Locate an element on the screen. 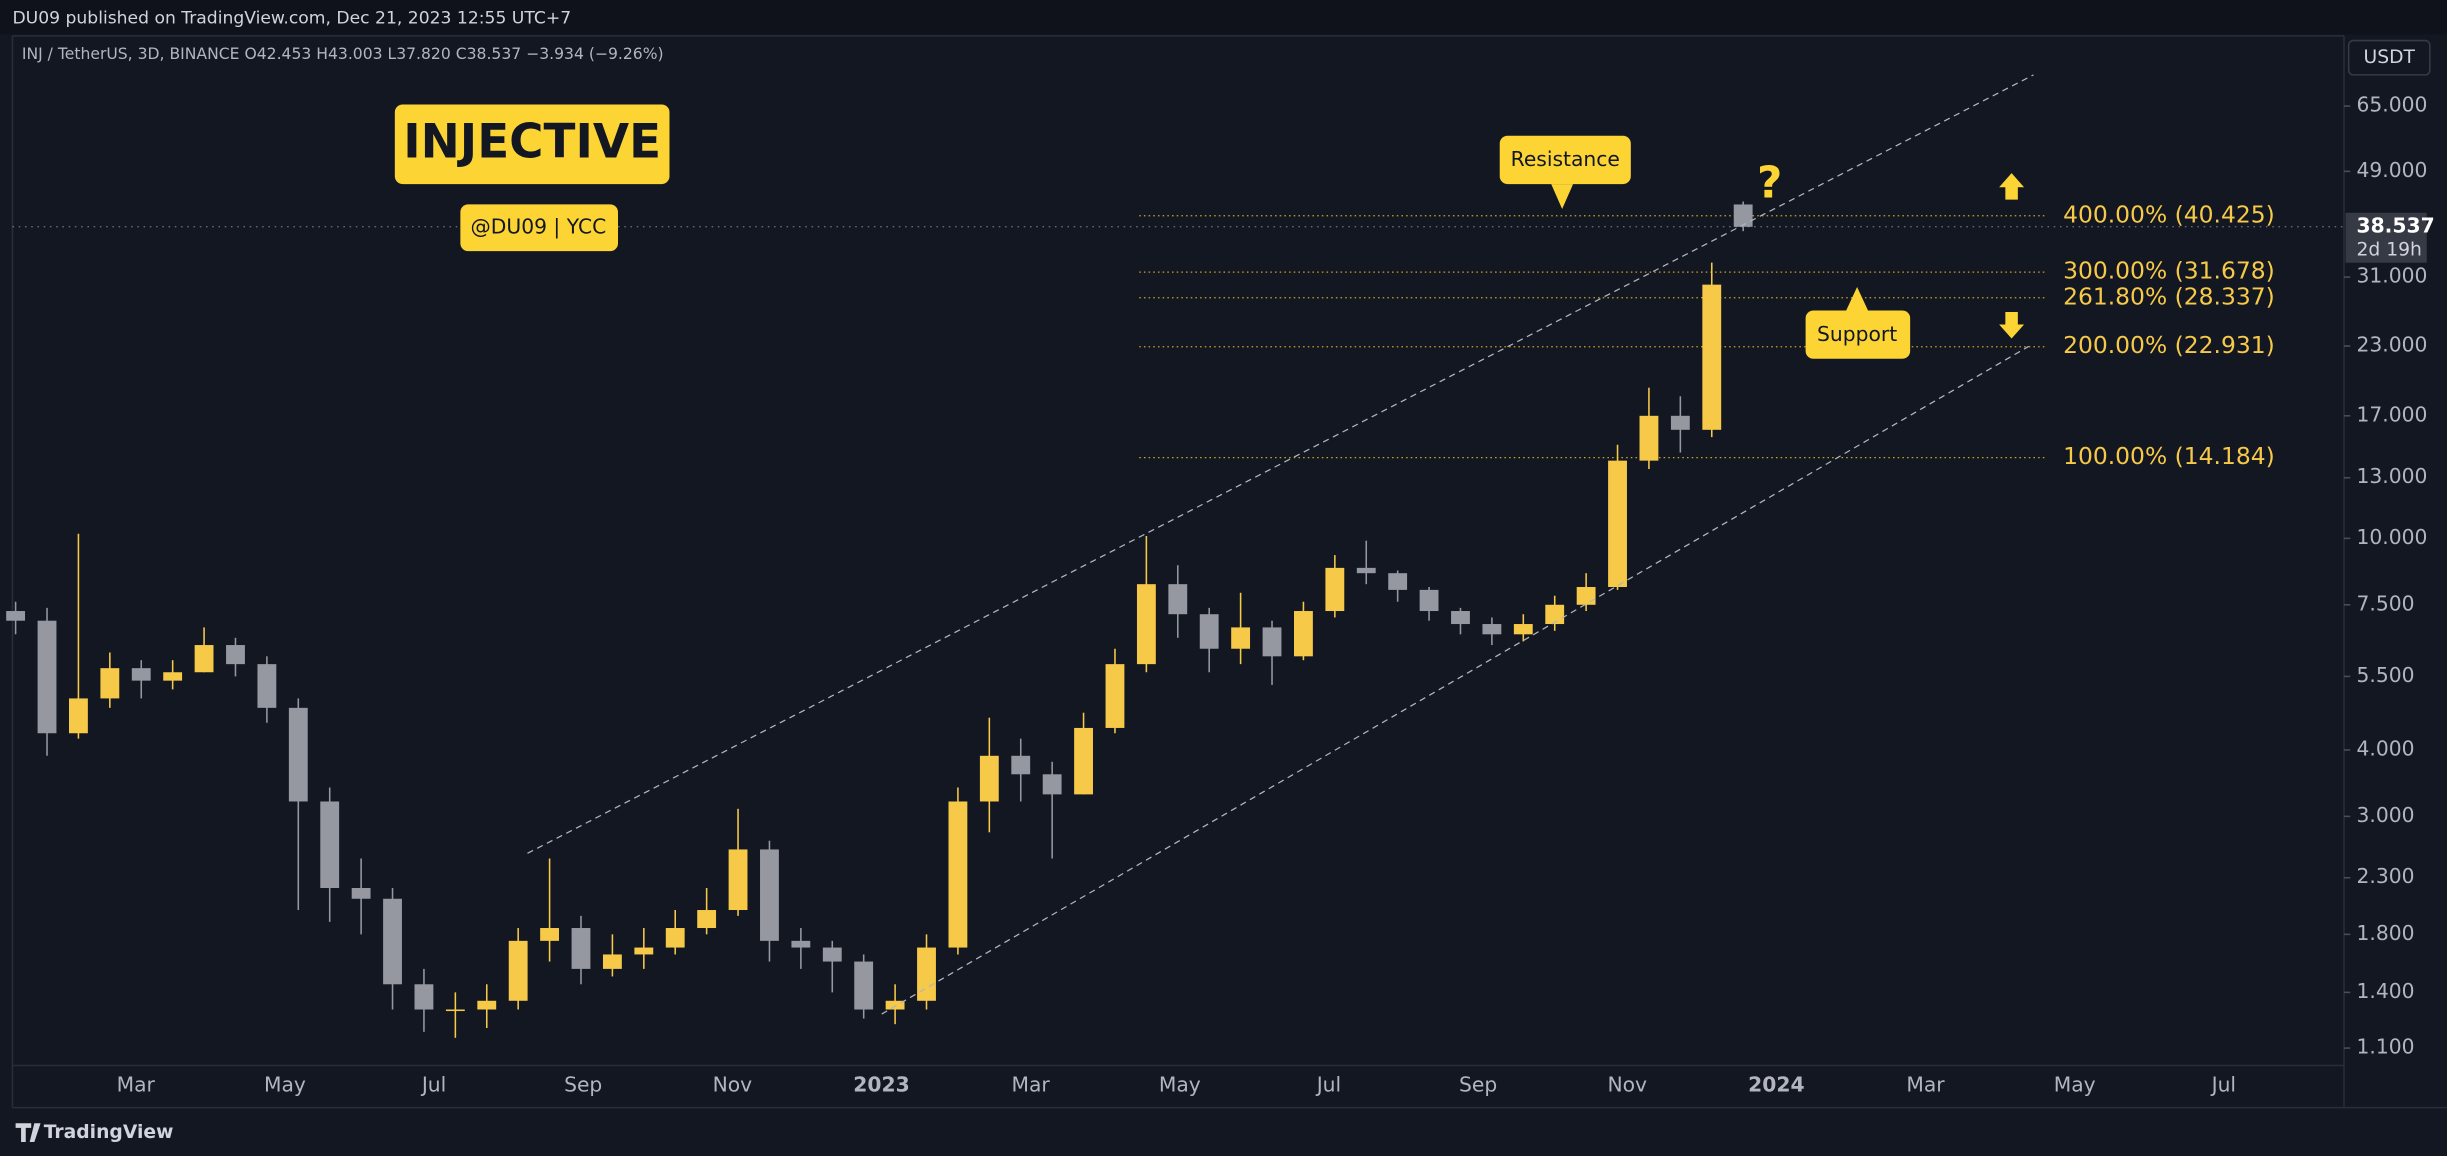  last-price-label: 38.537 is located at coordinates (2395, 225).